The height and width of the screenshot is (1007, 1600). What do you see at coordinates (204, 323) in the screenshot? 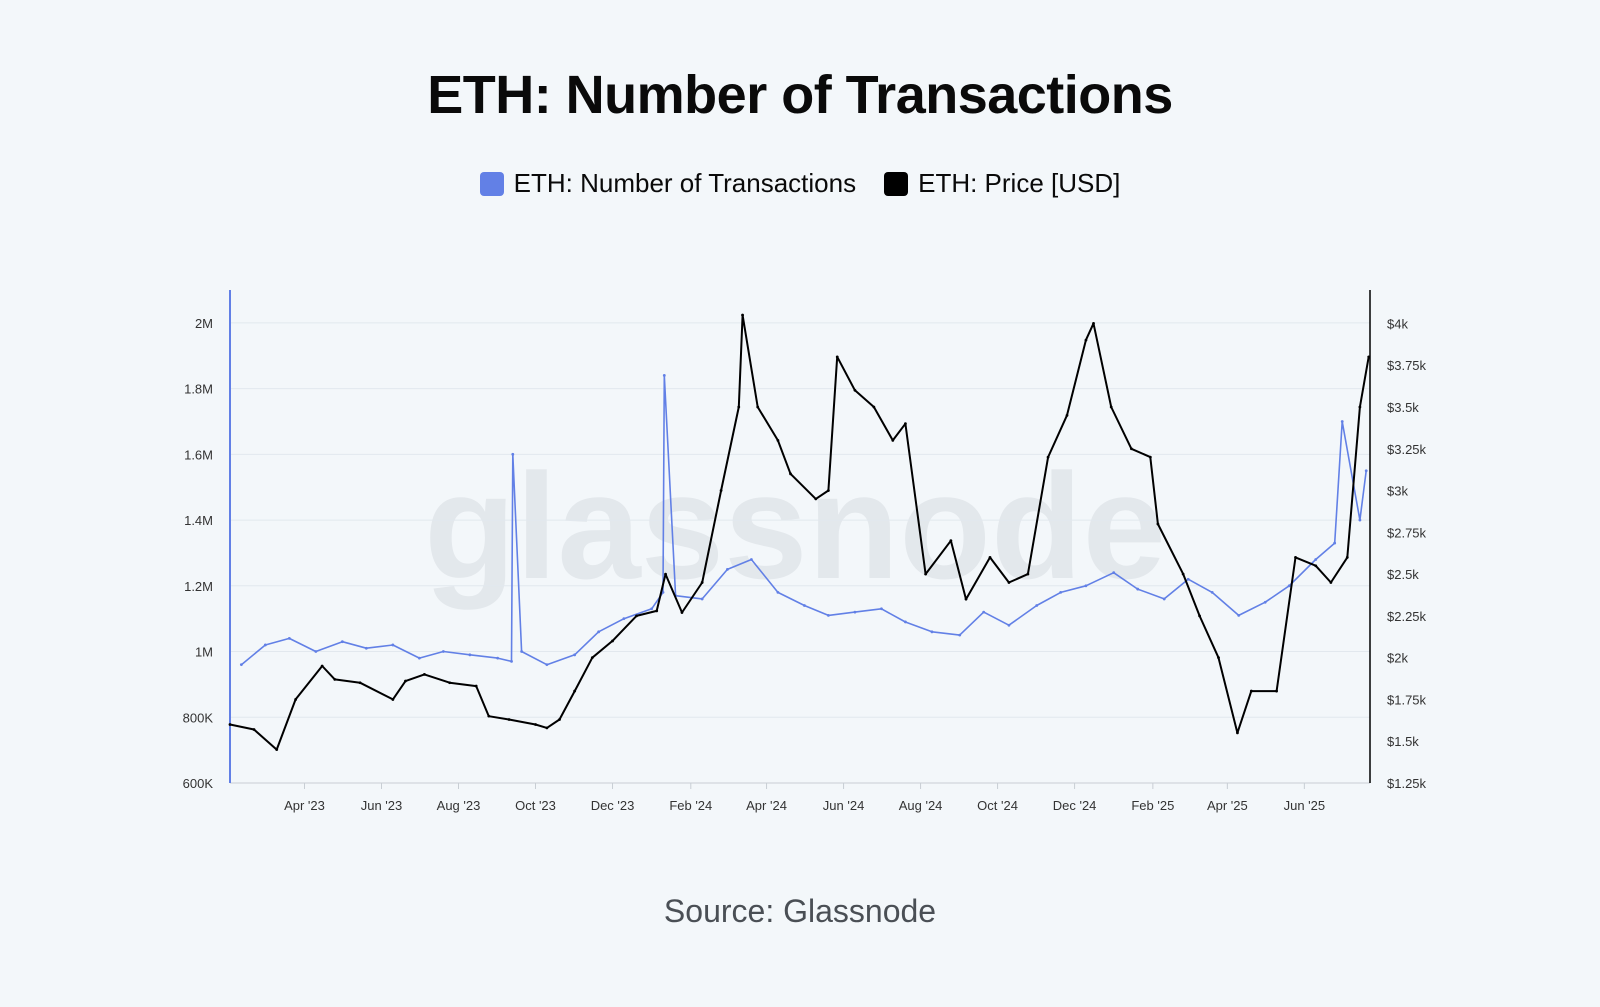
I see `y-left-tick-7: 2M` at bounding box center [204, 323].